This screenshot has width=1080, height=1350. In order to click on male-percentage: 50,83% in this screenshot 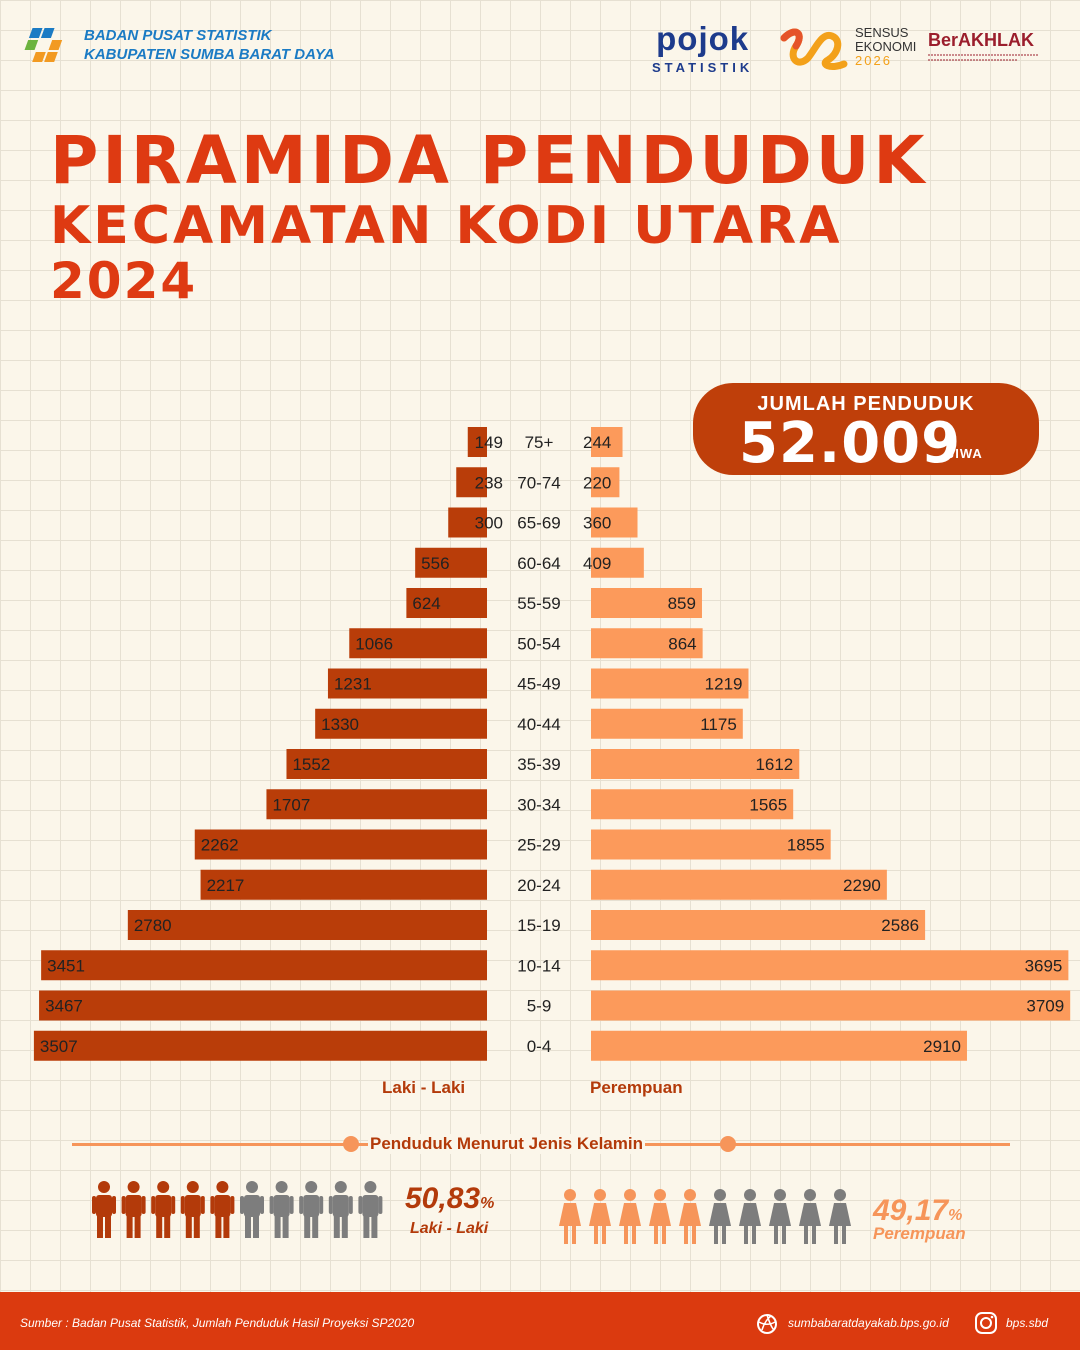, I will do `click(449, 1199)`.